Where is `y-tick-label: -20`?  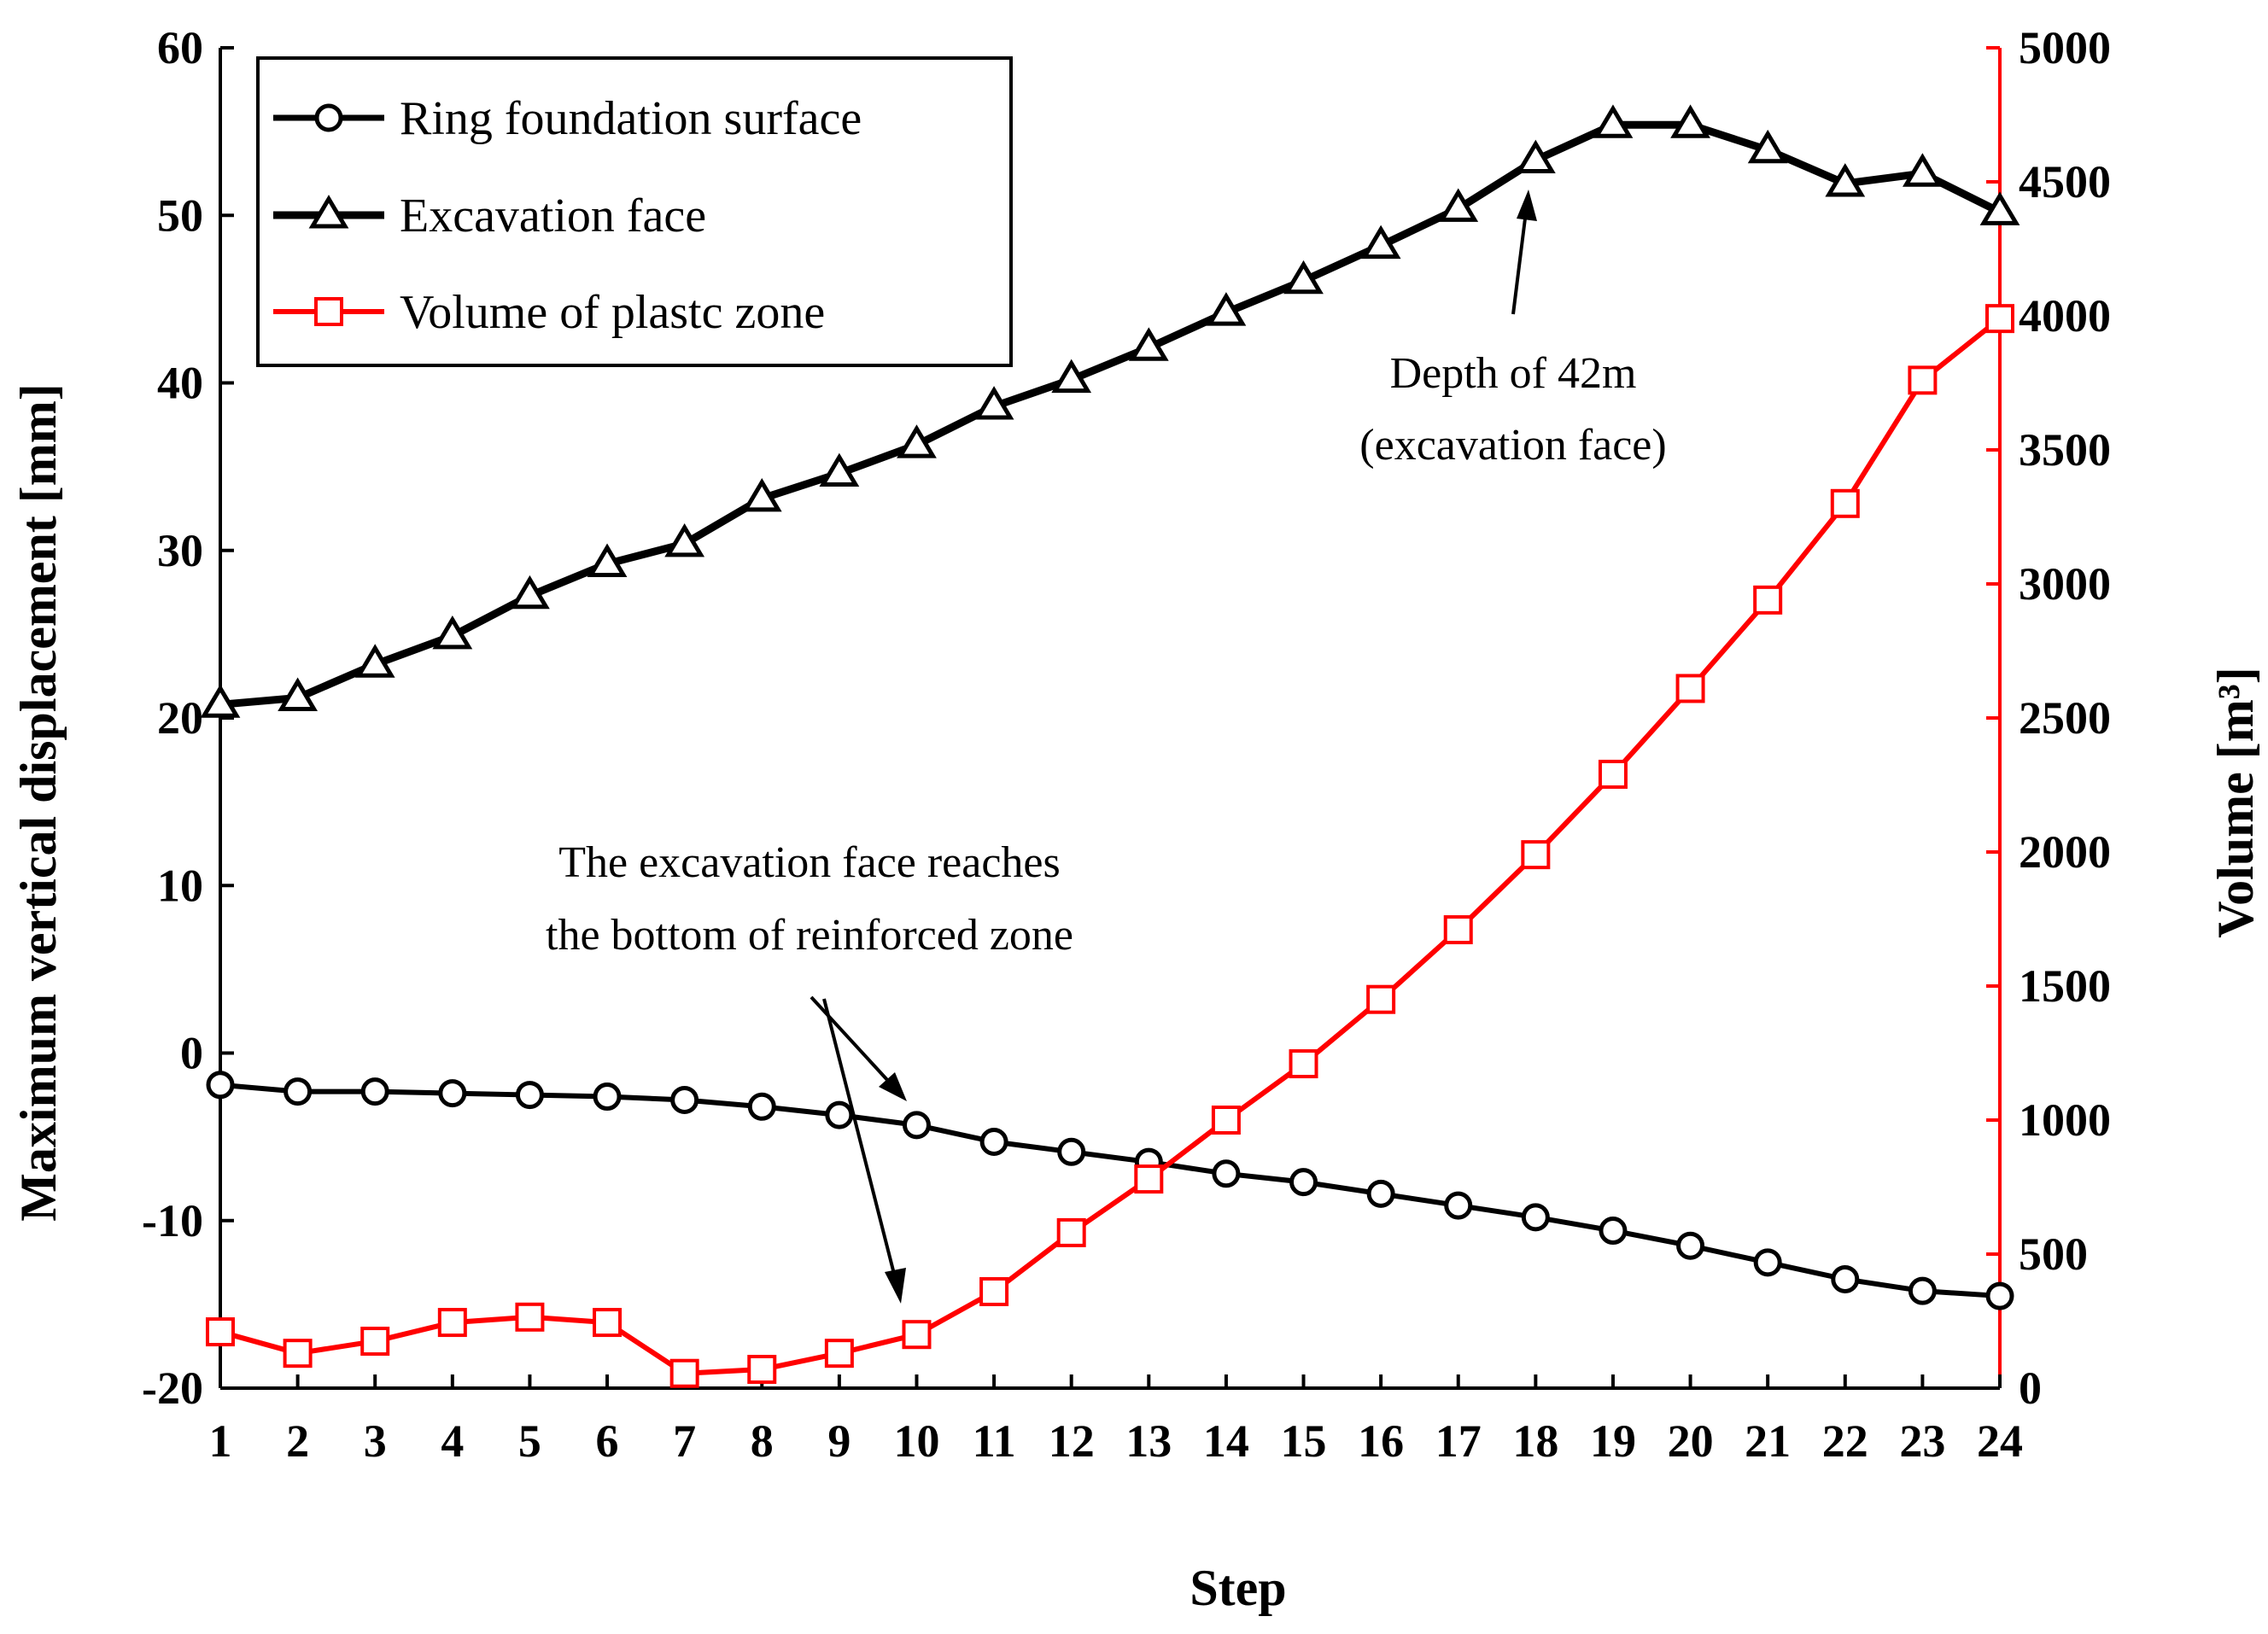 y-tick-label: -20 is located at coordinates (172, 1388).